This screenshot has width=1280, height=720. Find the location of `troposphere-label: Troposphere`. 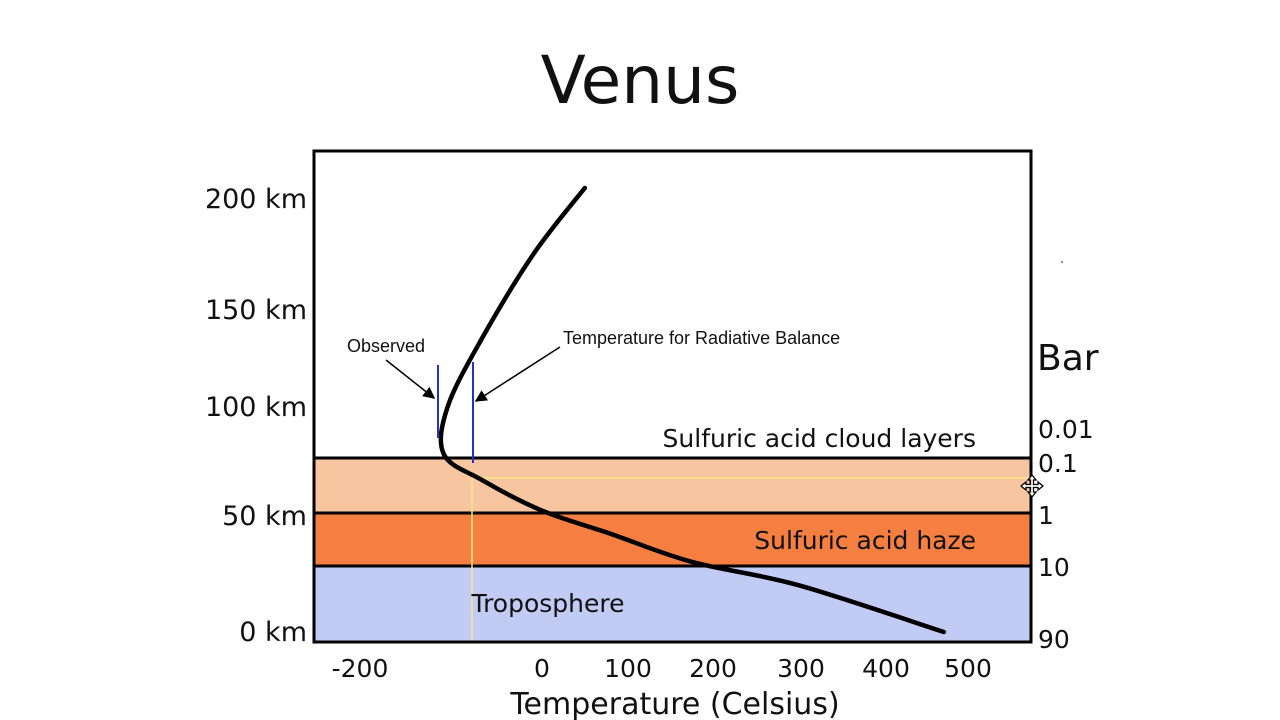

troposphere-label: Troposphere is located at coordinates (547, 603).